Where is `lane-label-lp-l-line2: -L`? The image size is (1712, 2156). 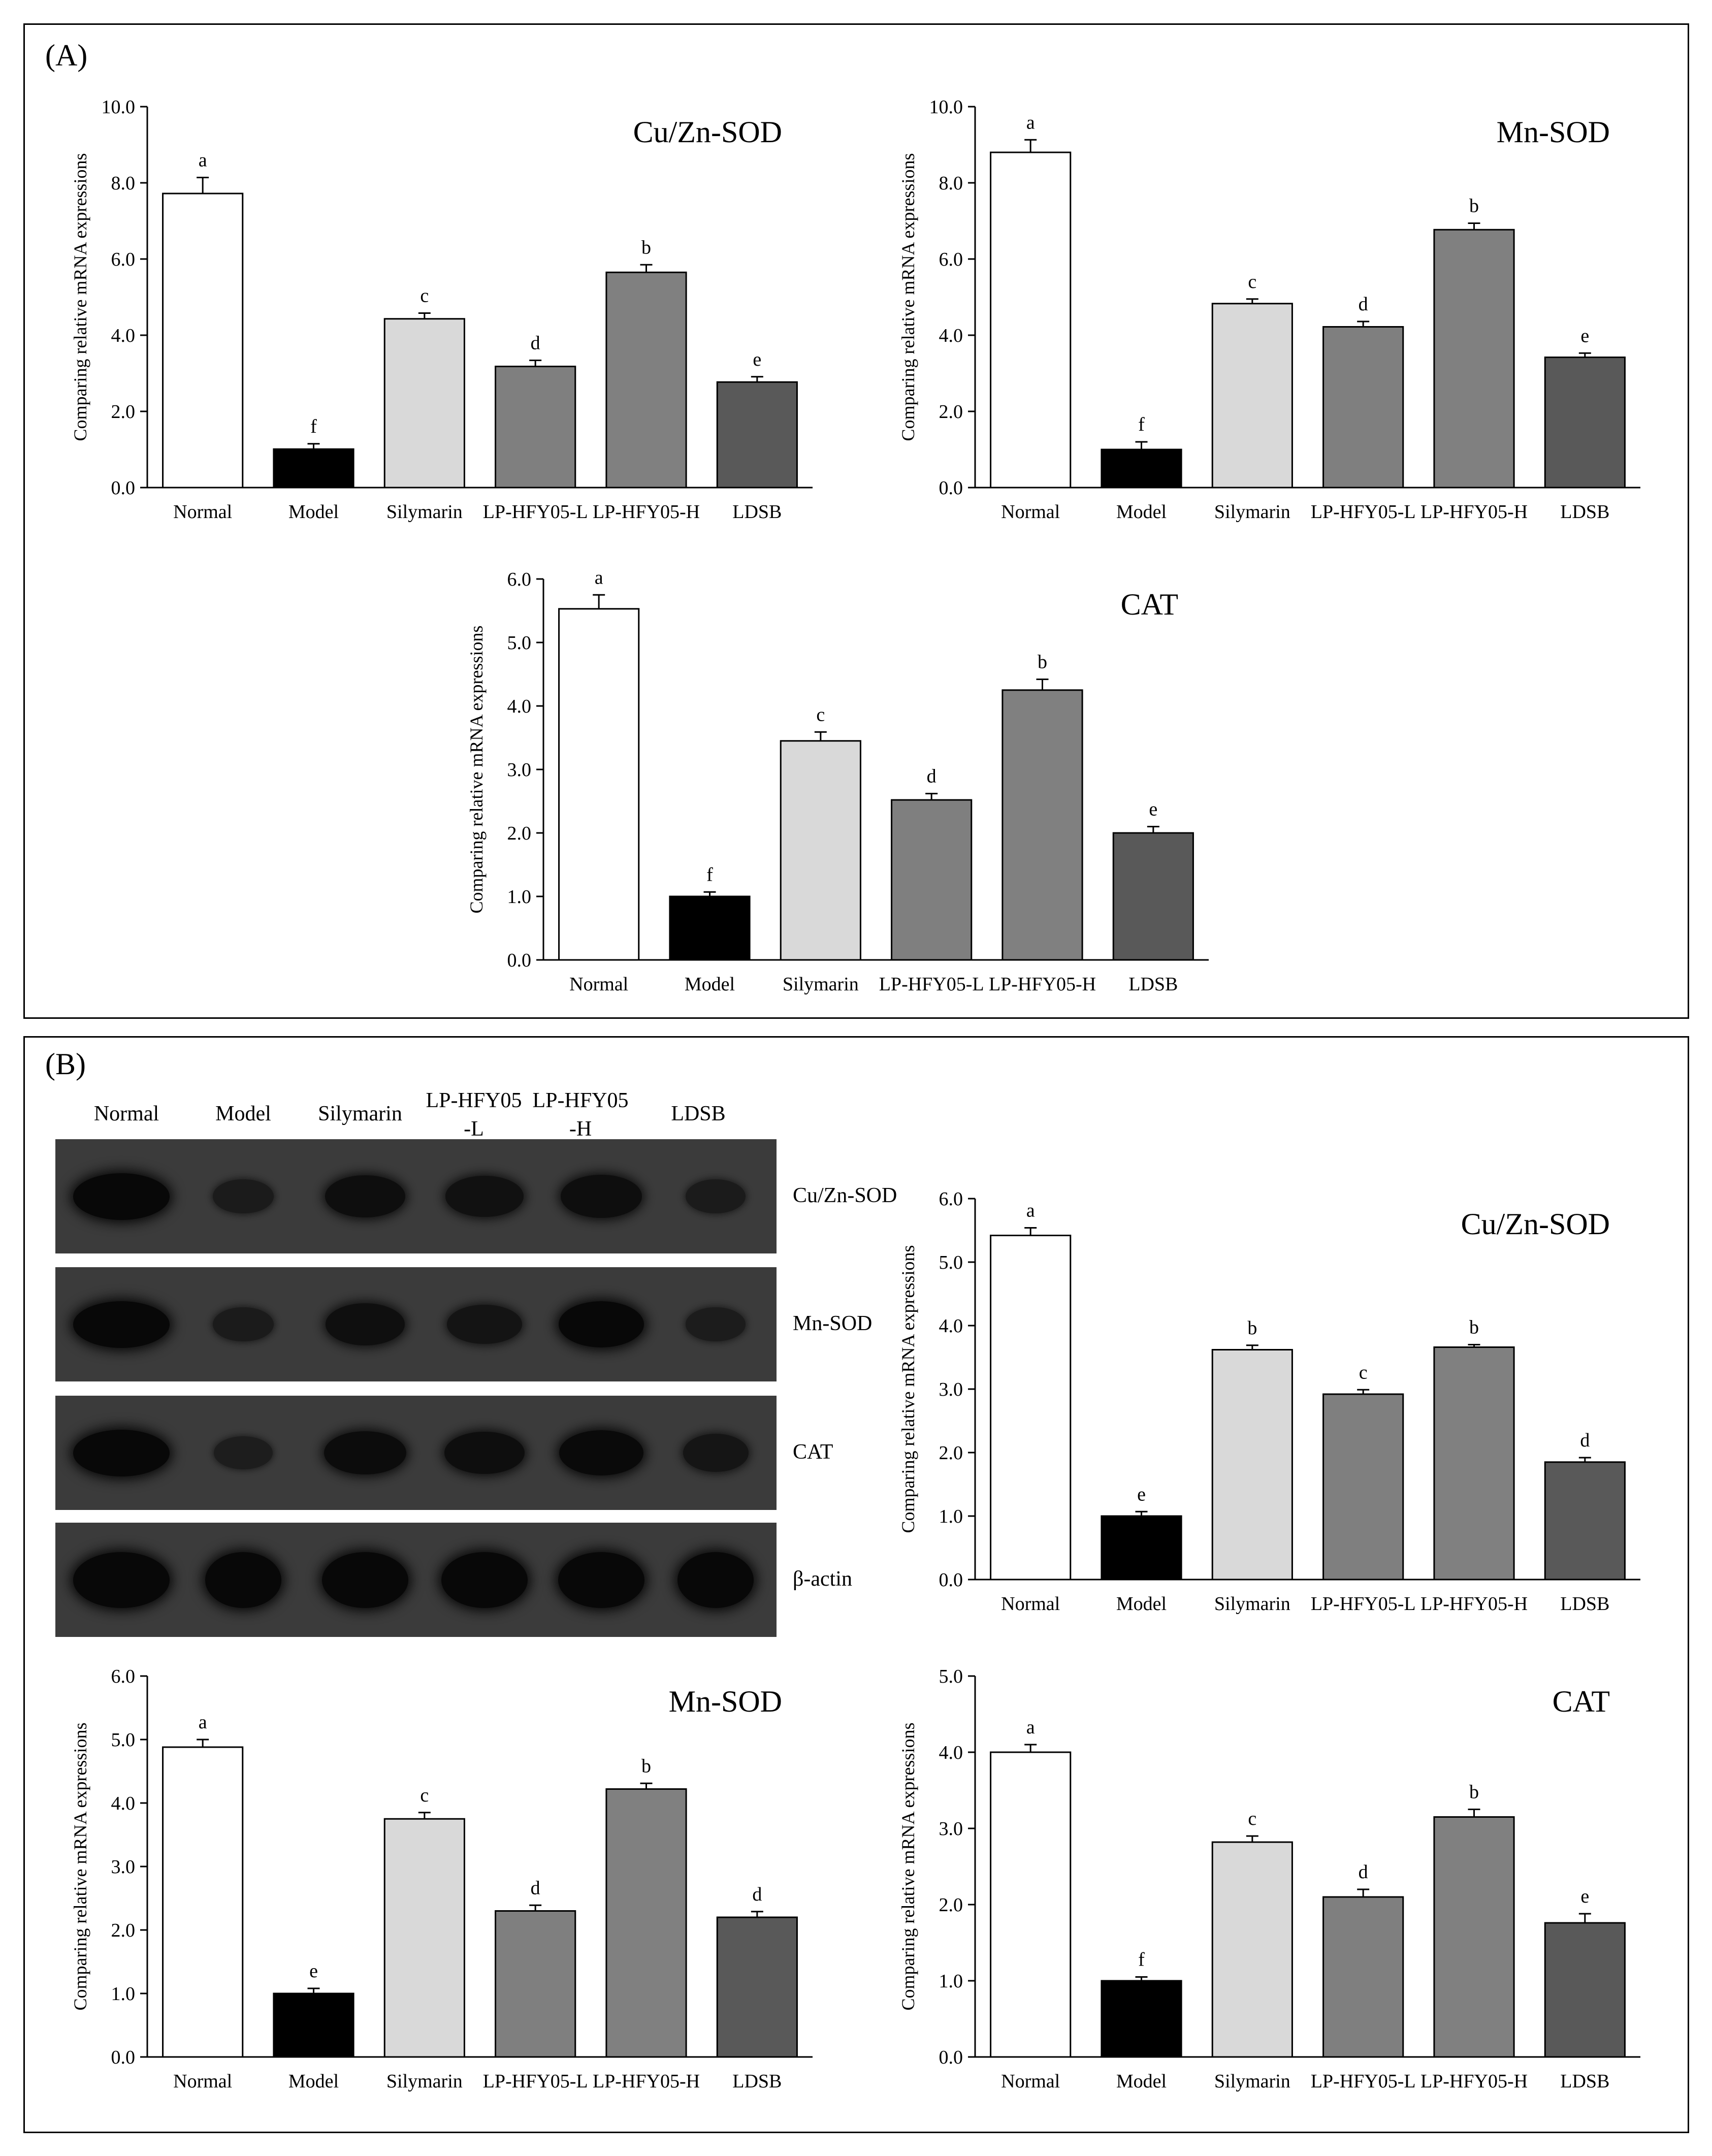
lane-label-lp-l-line2: -L is located at coordinates (474, 1129).